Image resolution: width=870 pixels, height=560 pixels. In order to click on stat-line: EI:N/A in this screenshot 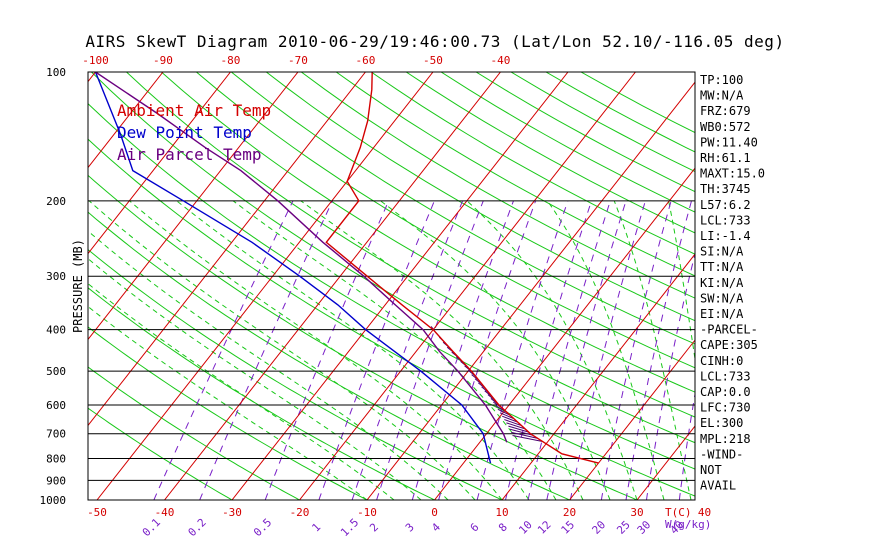, I will do `click(722, 314)`.